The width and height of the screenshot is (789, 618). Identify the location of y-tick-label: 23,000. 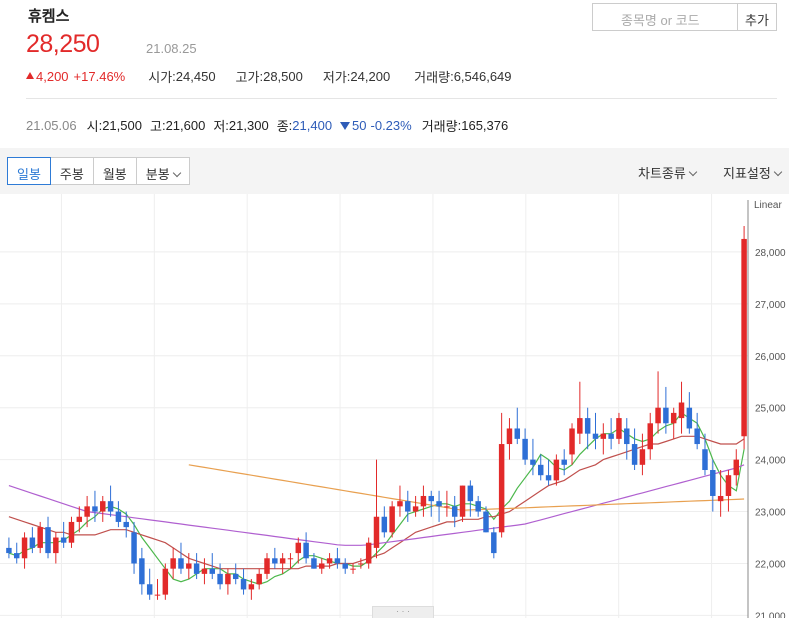
(770, 513).